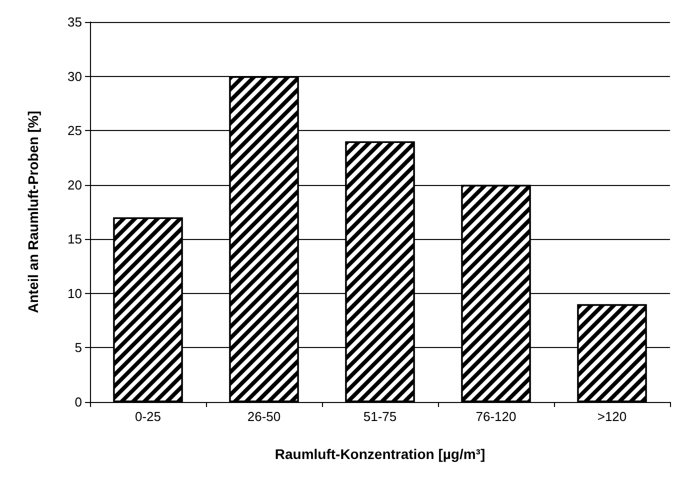  What do you see at coordinates (33, 212) in the screenshot?
I see `y-axis-title: Anteil an Raumluft-Proben [%]` at bounding box center [33, 212].